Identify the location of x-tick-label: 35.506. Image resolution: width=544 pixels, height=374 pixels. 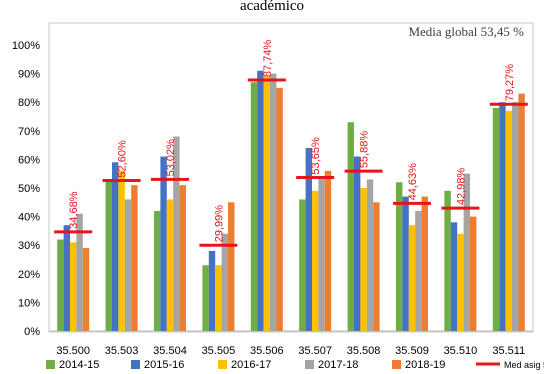
(267, 351).